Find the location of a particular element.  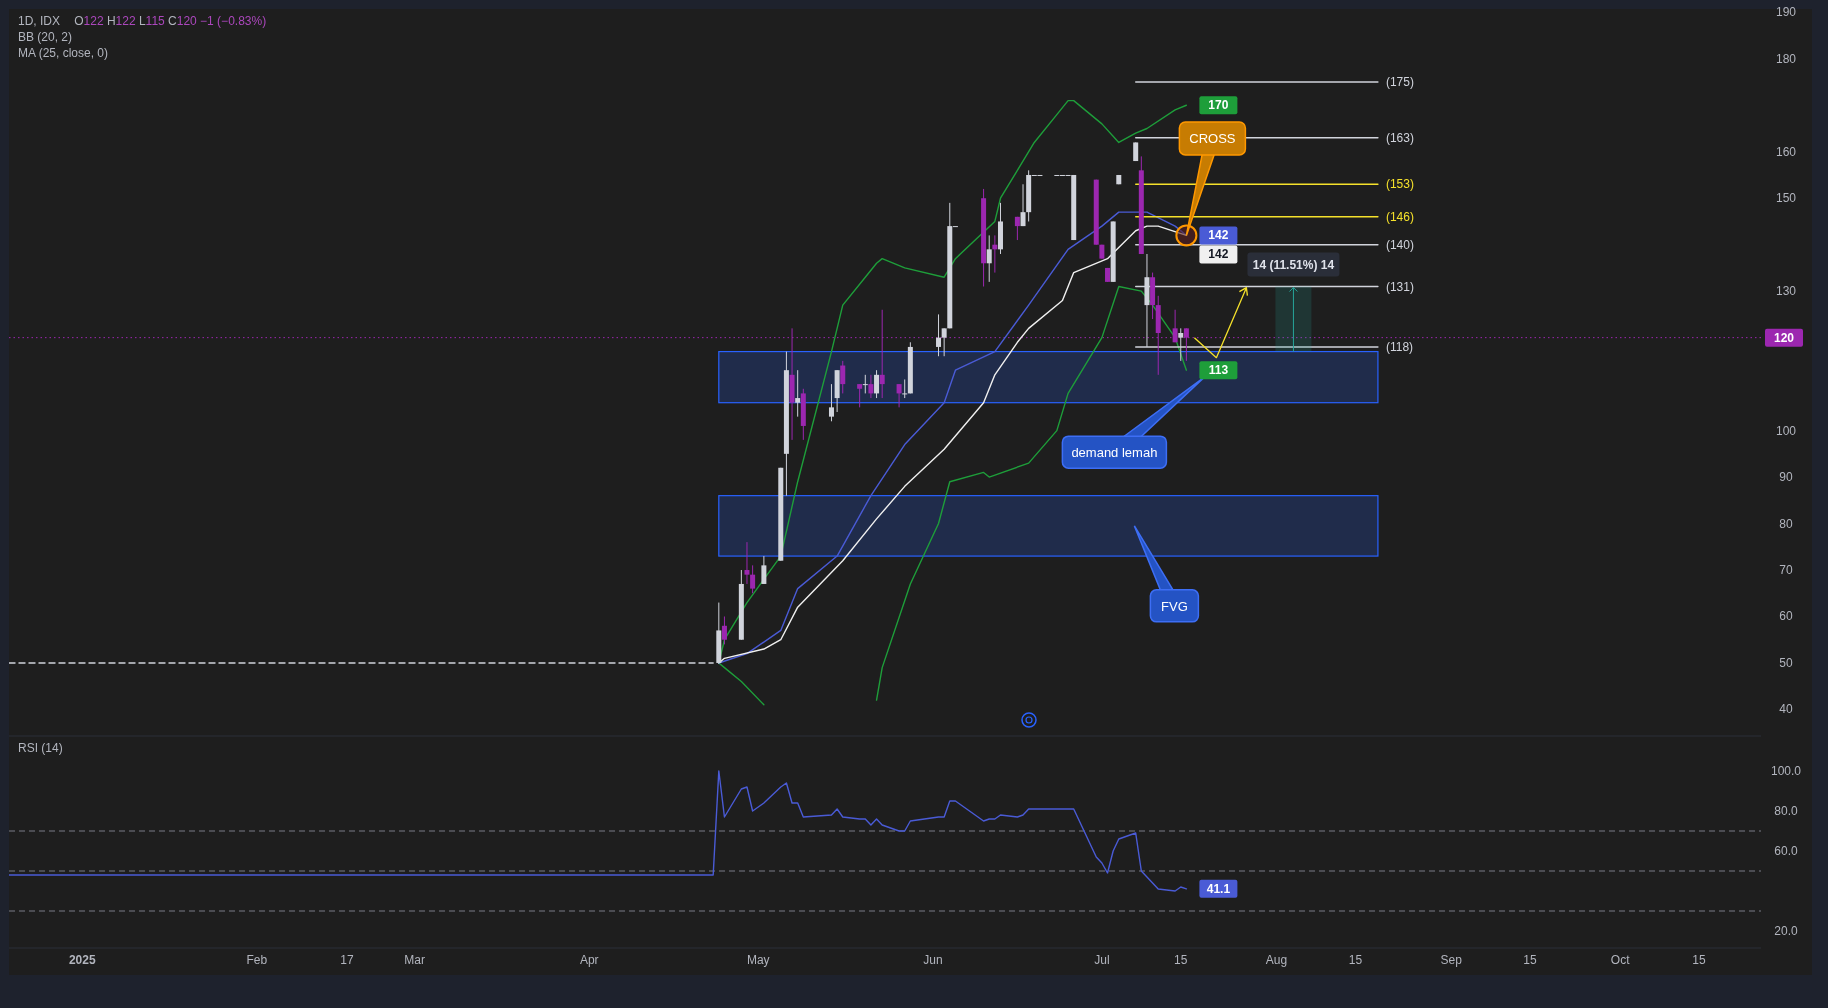

data-label: (140) is located at coordinates (1399, 244).